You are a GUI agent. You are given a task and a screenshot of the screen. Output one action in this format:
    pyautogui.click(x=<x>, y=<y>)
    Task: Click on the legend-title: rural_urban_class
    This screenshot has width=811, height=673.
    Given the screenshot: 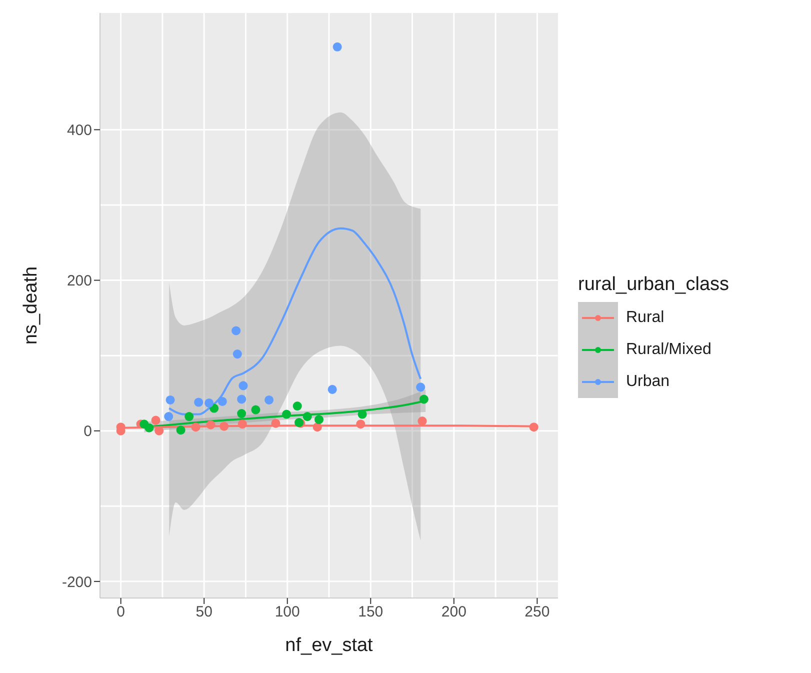 What is the action you would take?
    pyautogui.click(x=654, y=285)
    